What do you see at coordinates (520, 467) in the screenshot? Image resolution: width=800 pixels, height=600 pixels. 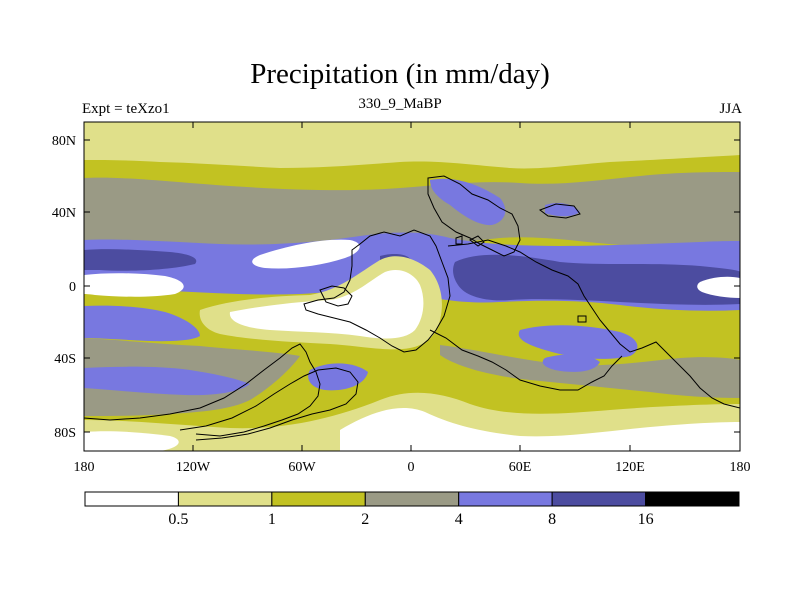 I see `lon-tick-label: 60E` at bounding box center [520, 467].